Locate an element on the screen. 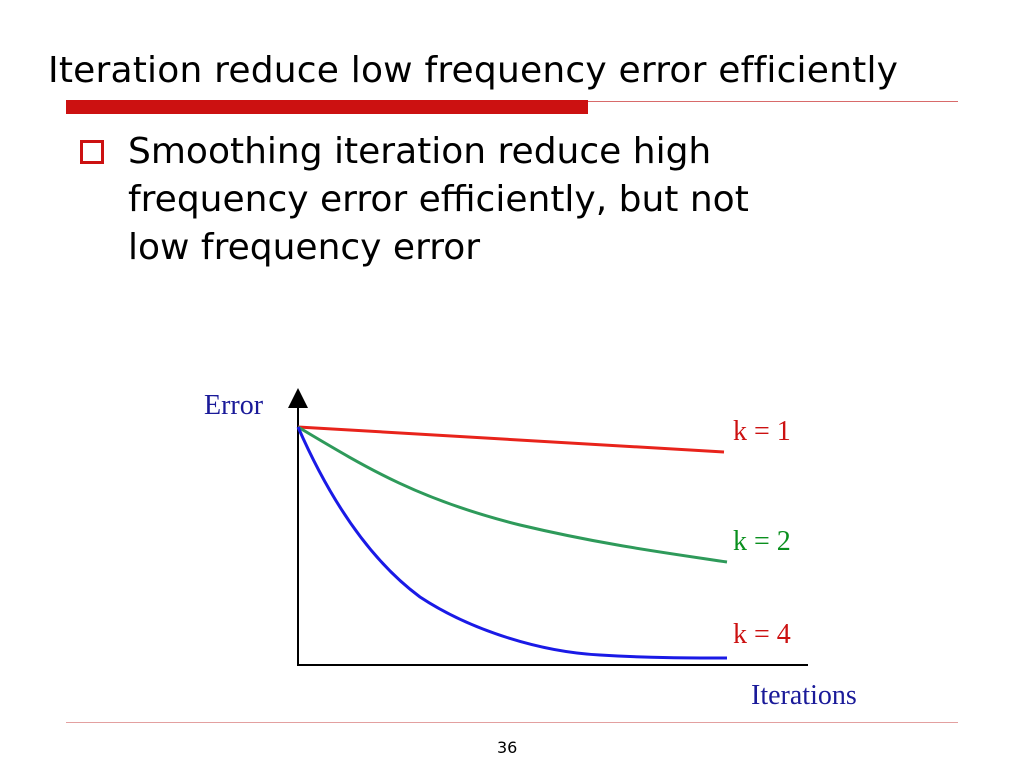 The height and width of the screenshot is (768, 1024). curve-label-k2: k = 2 is located at coordinates (762, 541).